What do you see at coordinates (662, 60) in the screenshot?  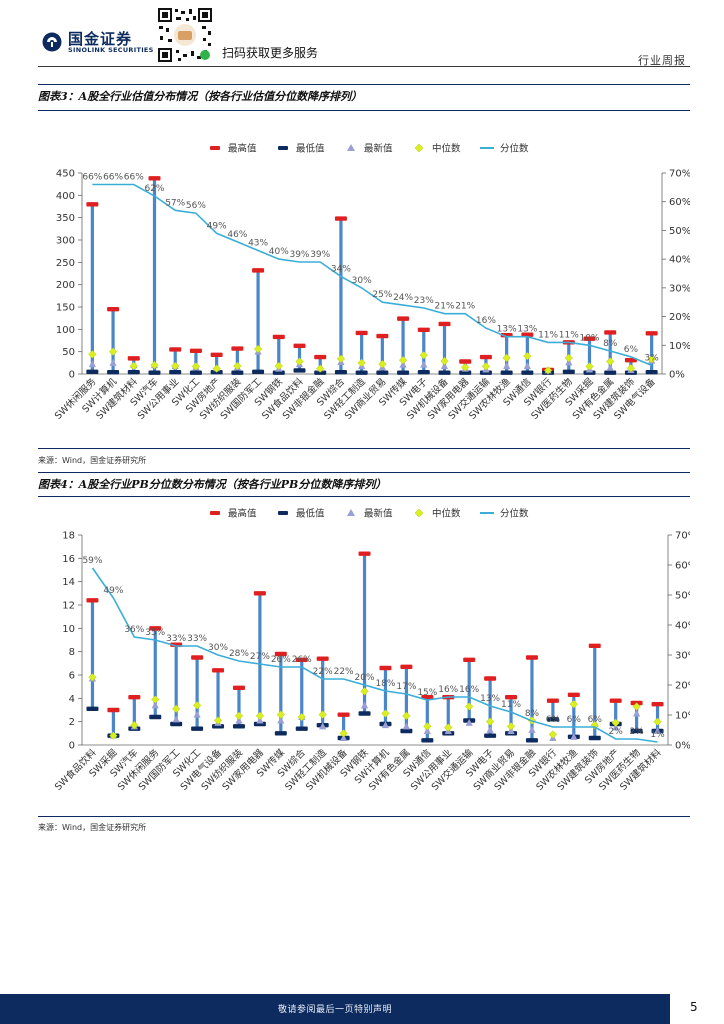 I see `report-type-label: 行业周报` at bounding box center [662, 60].